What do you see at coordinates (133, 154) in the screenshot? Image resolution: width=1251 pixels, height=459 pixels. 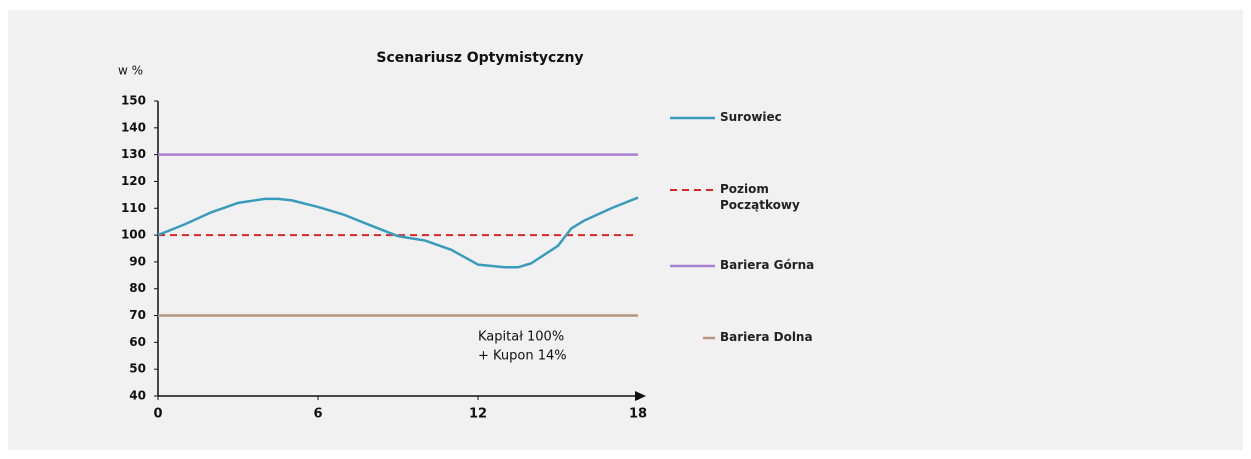 I see `y-tick-label: 130` at bounding box center [133, 154].